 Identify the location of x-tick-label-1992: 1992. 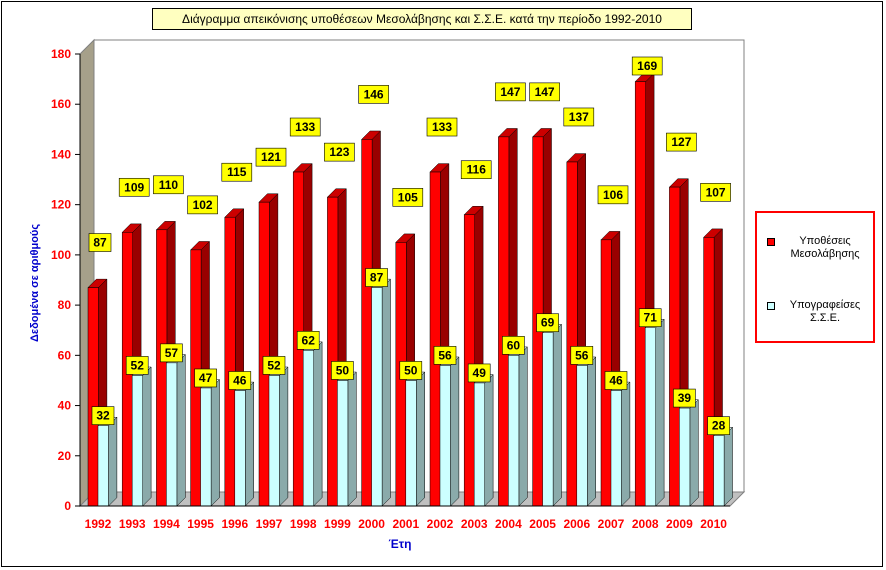
(98, 524).